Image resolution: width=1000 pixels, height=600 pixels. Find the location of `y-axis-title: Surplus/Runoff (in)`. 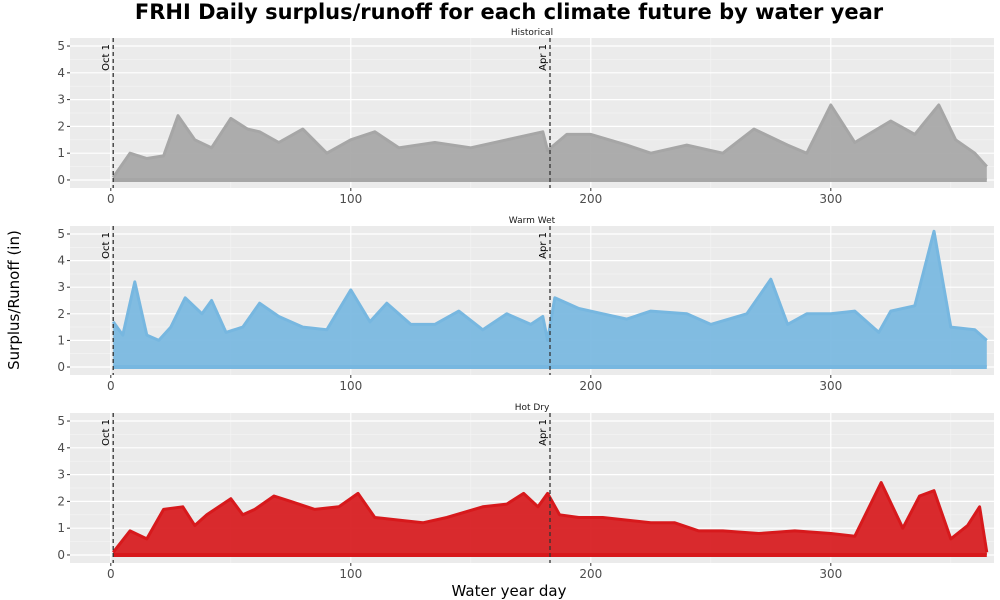

y-axis-title: Surplus/Runoff (in) is located at coordinates (14, 300).